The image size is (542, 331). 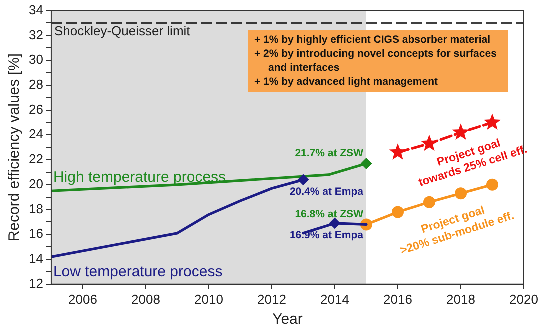 I want to click on x-tick-label: 2006, so click(x=83, y=299).